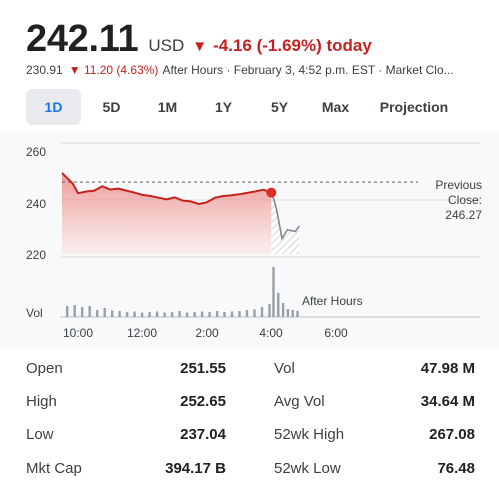 The image size is (499, 501). I want to click on 52wk-low-value: 76.48, so click(456, 468).